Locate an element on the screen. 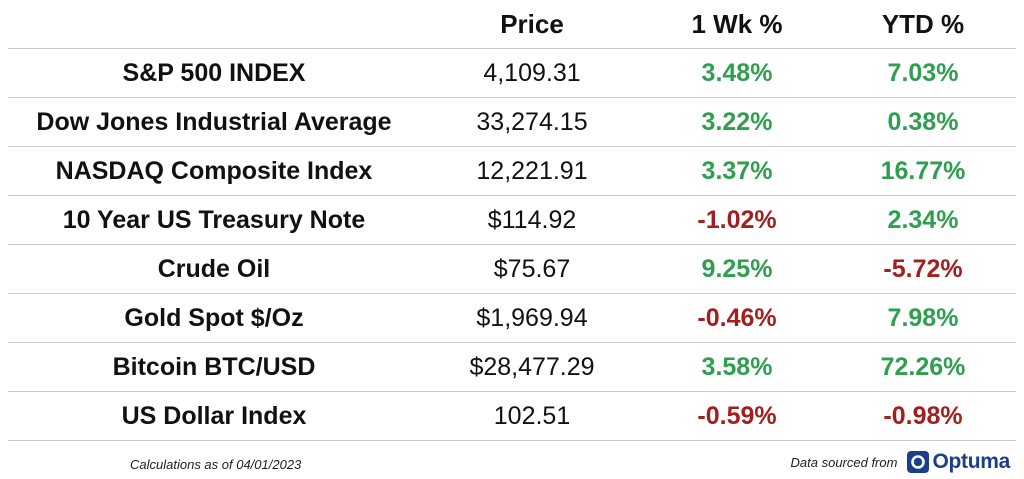  week-change: -1.02% is located at coordinates (737, 220).